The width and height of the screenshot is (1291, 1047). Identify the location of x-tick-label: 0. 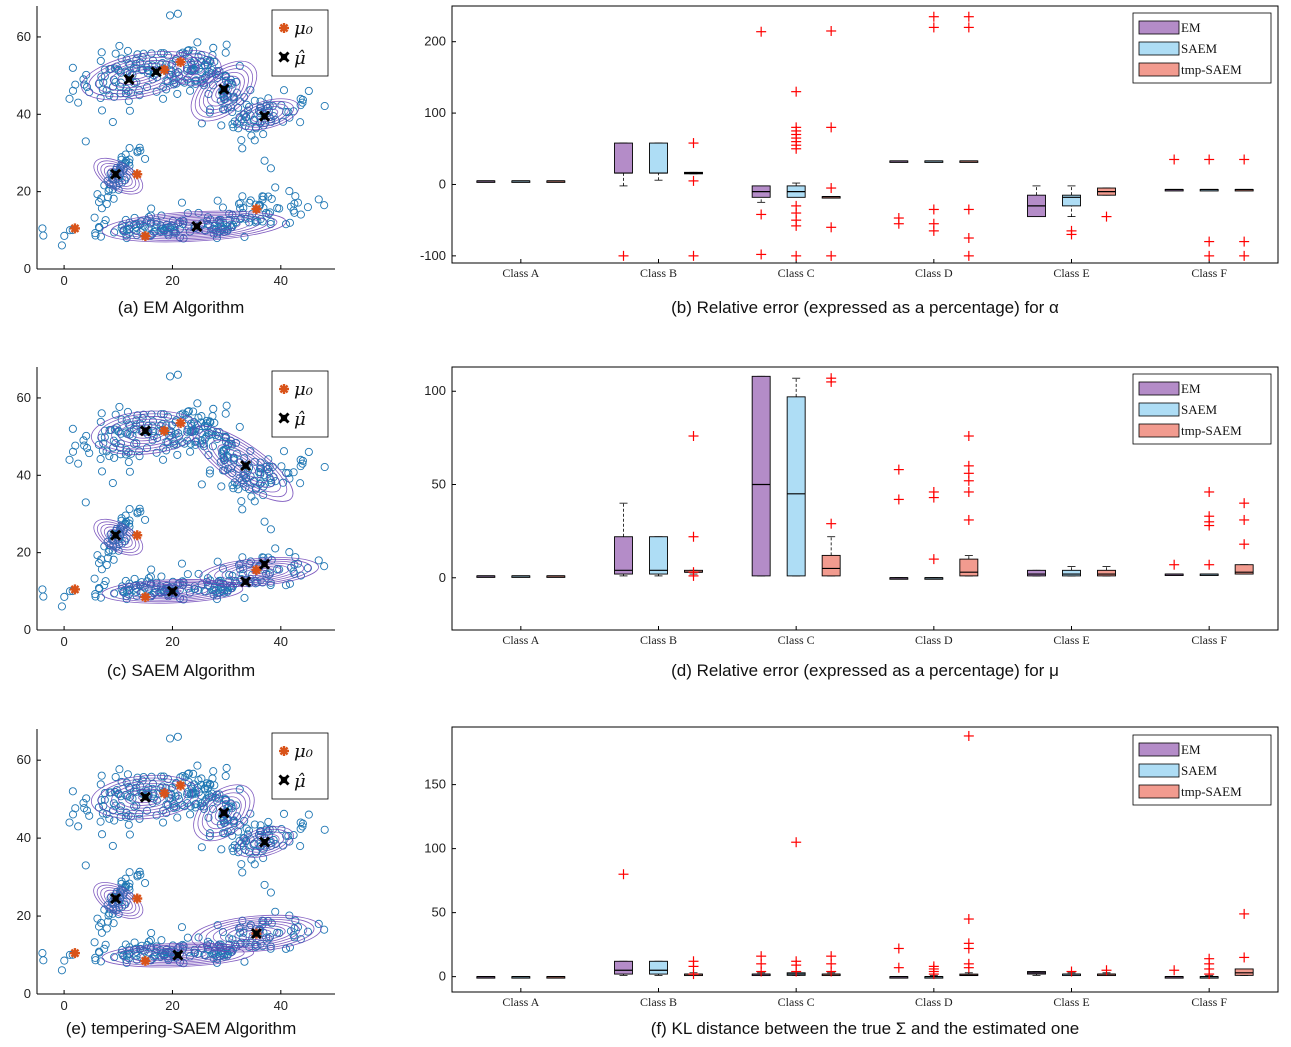
(63, 641).